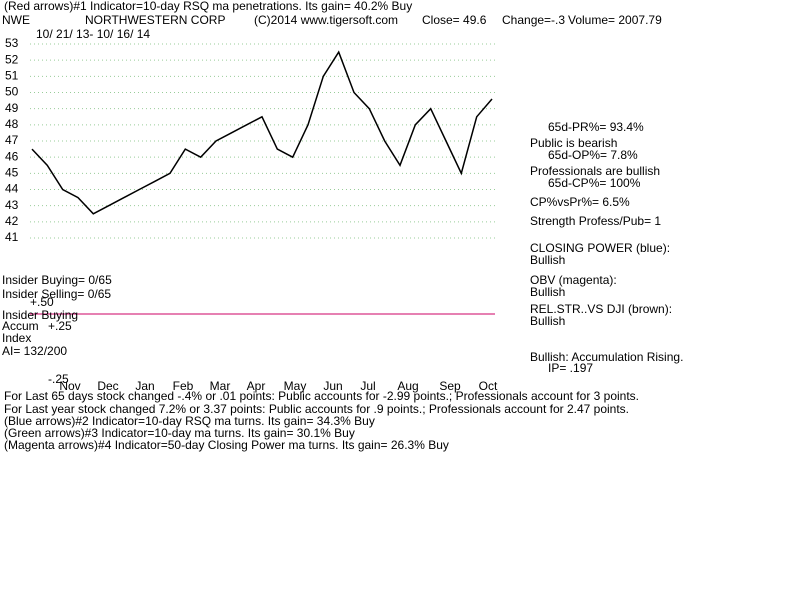 The image size is (800, 600). I want to click on x-tick-label: Aug, so click(407, 386).